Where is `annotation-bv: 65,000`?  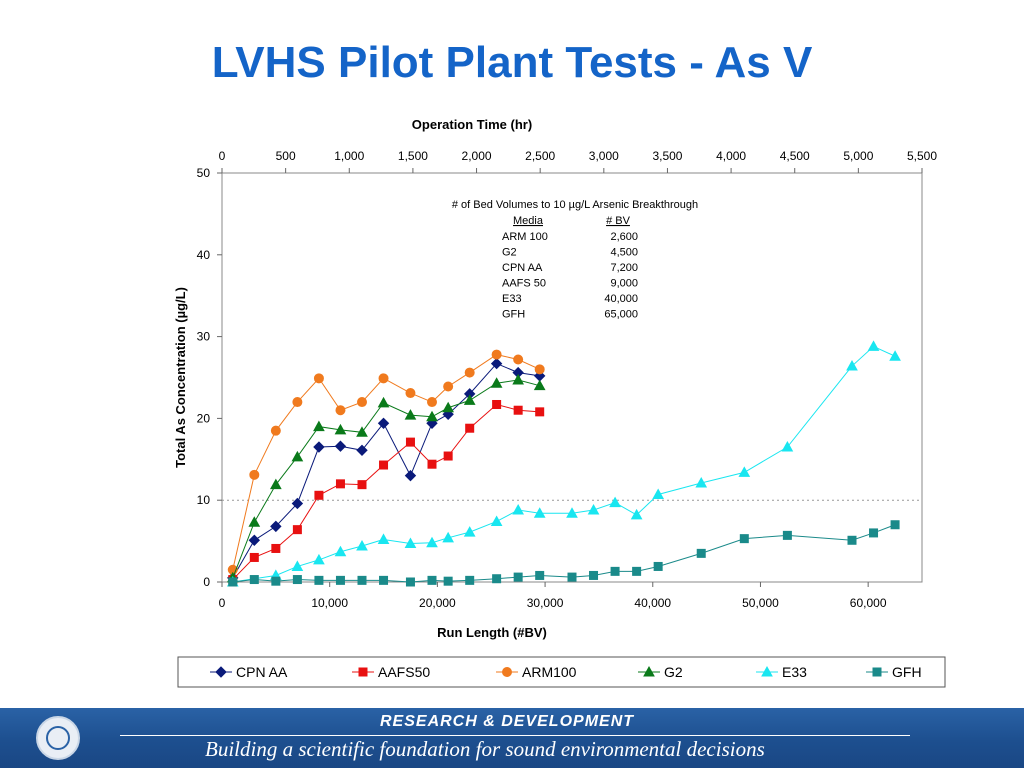 annotation-bv: 65,000 is located at coordinates (621, 315).